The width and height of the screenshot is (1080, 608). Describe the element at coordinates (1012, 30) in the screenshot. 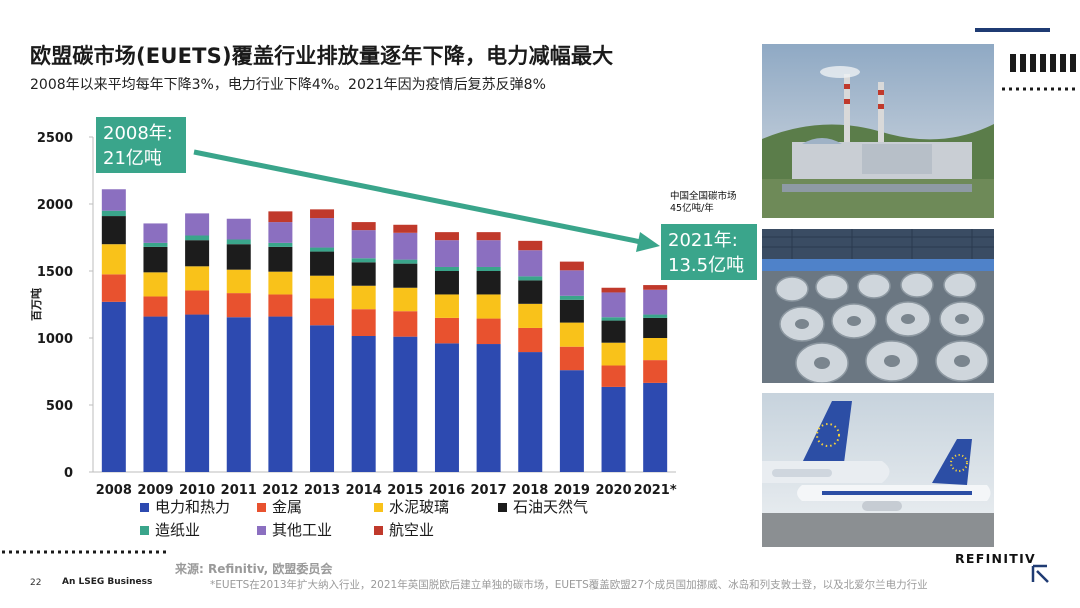

I see `top-accent-line` at that location.